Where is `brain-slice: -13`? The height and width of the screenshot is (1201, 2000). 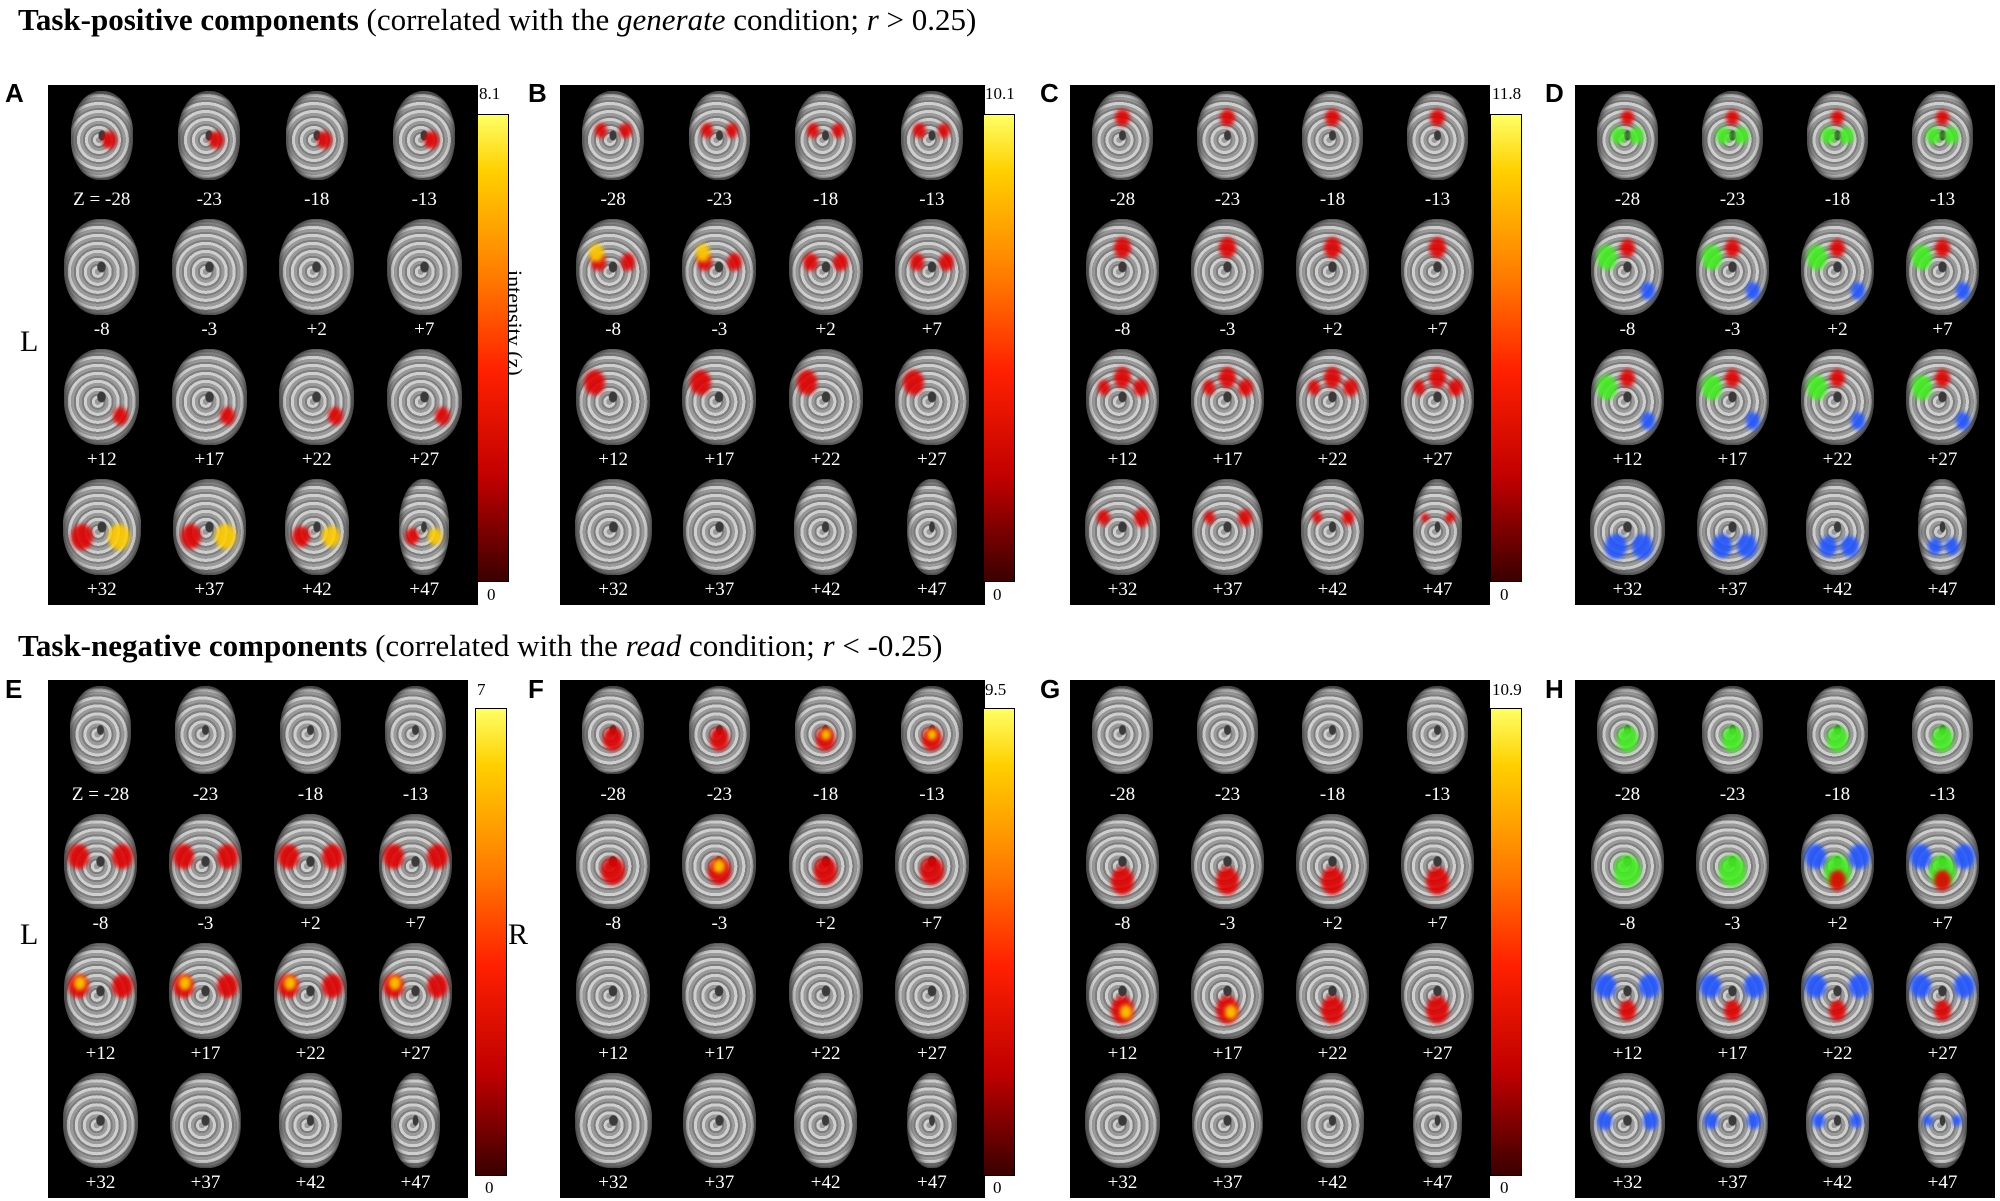 brain-slice: -13 is located at coordinates (1437, 745).